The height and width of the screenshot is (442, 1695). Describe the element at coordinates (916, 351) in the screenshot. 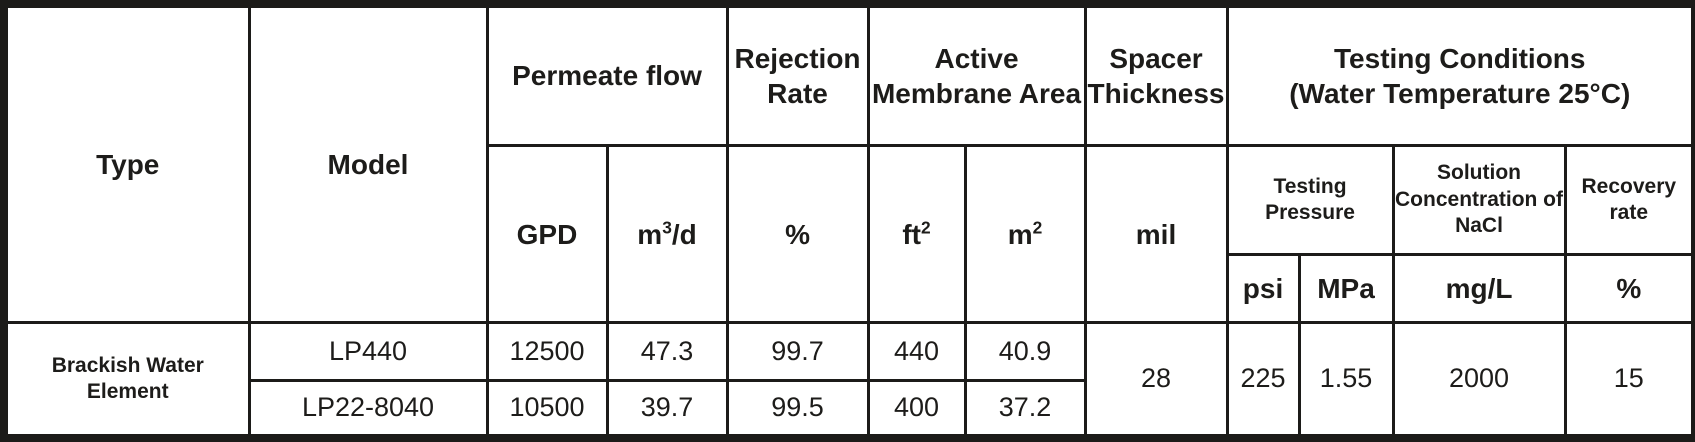

I see `cell-ft2: 440` at that location.